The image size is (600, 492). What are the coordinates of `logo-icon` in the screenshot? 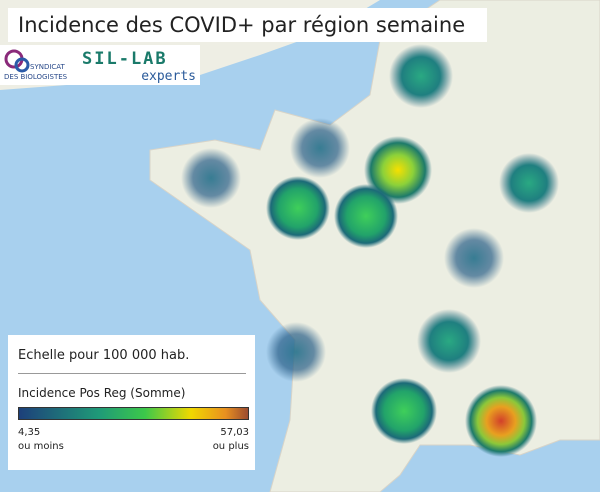 It's located at (22, 65).